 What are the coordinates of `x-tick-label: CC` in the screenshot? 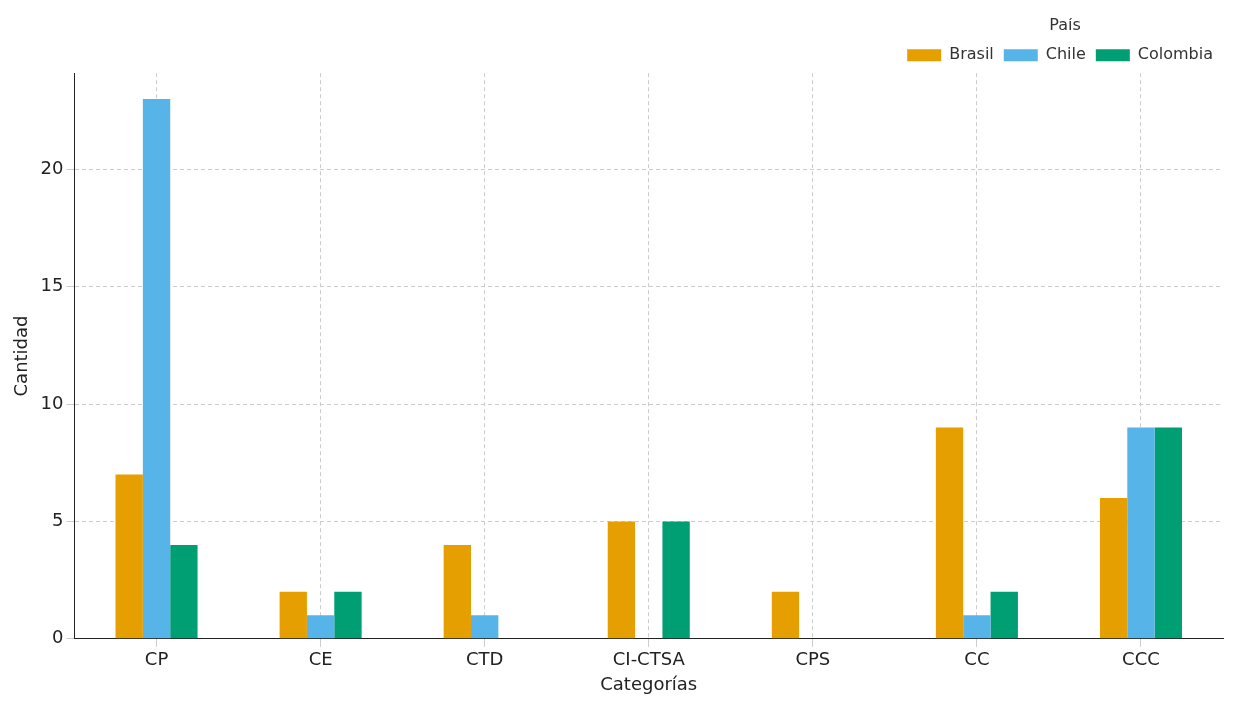 It's located at (977, 659).